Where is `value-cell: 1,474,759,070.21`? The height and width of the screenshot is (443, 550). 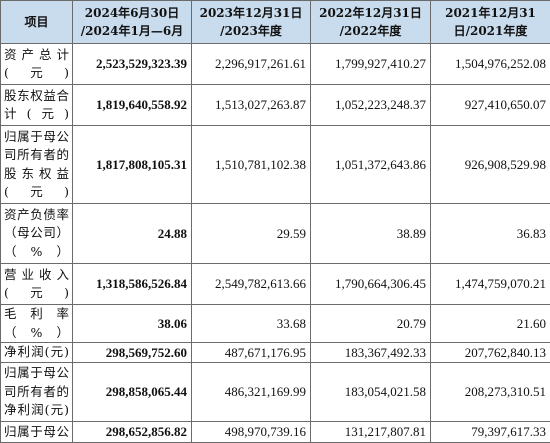 value-cell: 1,474,759,070.21 is located at coordinates (490, 284).